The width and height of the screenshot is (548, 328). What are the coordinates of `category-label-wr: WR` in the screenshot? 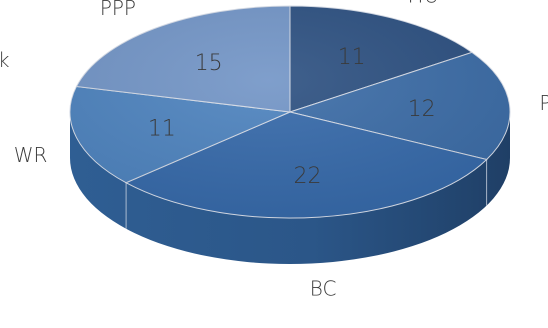 It's located at (31, 155).